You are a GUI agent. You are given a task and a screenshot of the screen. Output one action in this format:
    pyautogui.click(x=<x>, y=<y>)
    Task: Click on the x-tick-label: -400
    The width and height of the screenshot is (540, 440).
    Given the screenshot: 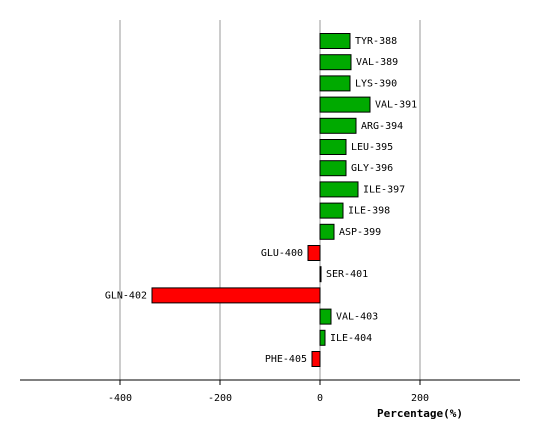 What is the action you would take?
    pyautogui.click(x=120, y=398)
    